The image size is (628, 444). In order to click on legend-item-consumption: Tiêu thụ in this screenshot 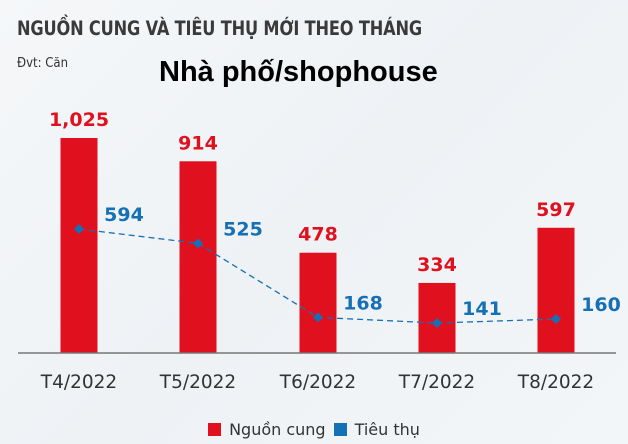, I will do `click(376, 429)`.